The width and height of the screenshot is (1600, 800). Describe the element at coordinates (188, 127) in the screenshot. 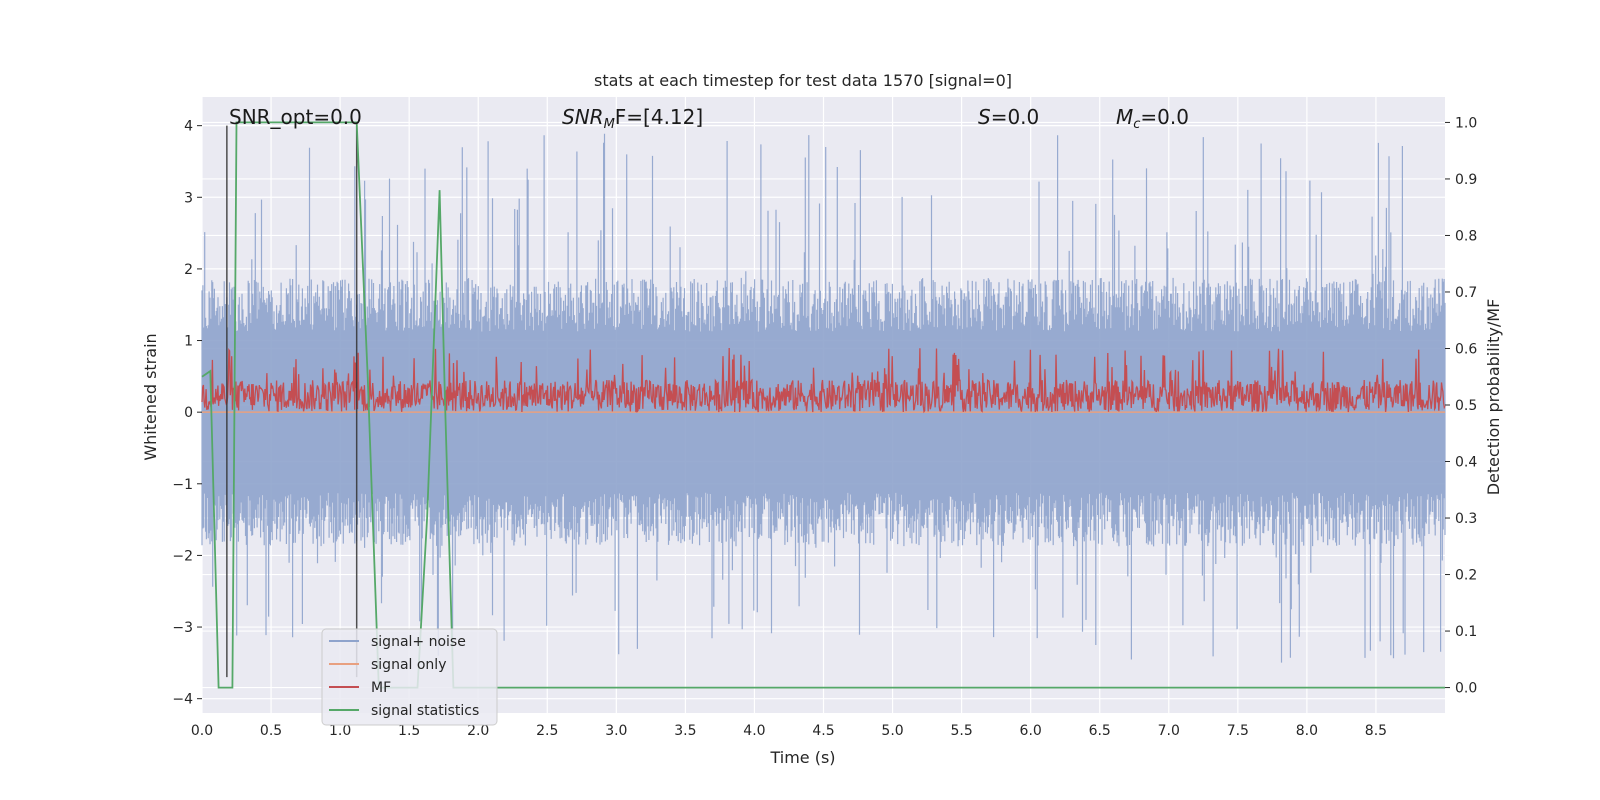

I see `y-left-tick-label: 4` at that location.